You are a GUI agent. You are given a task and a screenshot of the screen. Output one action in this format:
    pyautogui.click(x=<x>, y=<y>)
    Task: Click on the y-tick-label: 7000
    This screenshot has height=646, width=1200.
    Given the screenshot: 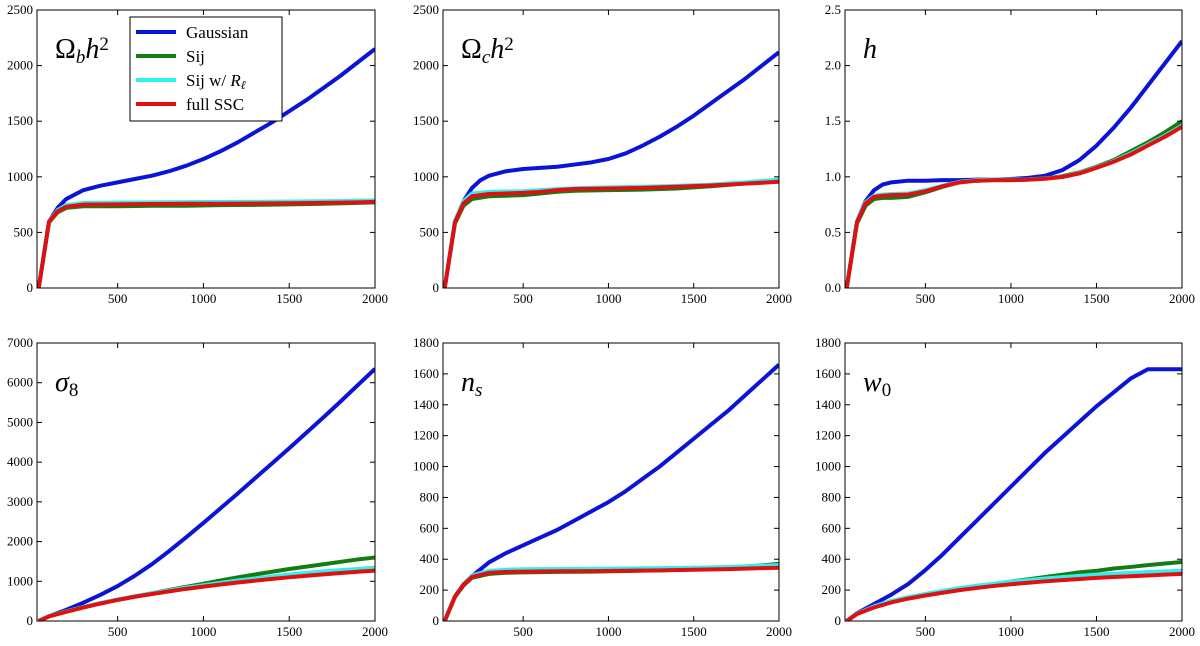 What is the action you would take?
    pyautogui.click(x=20, y=342)
    